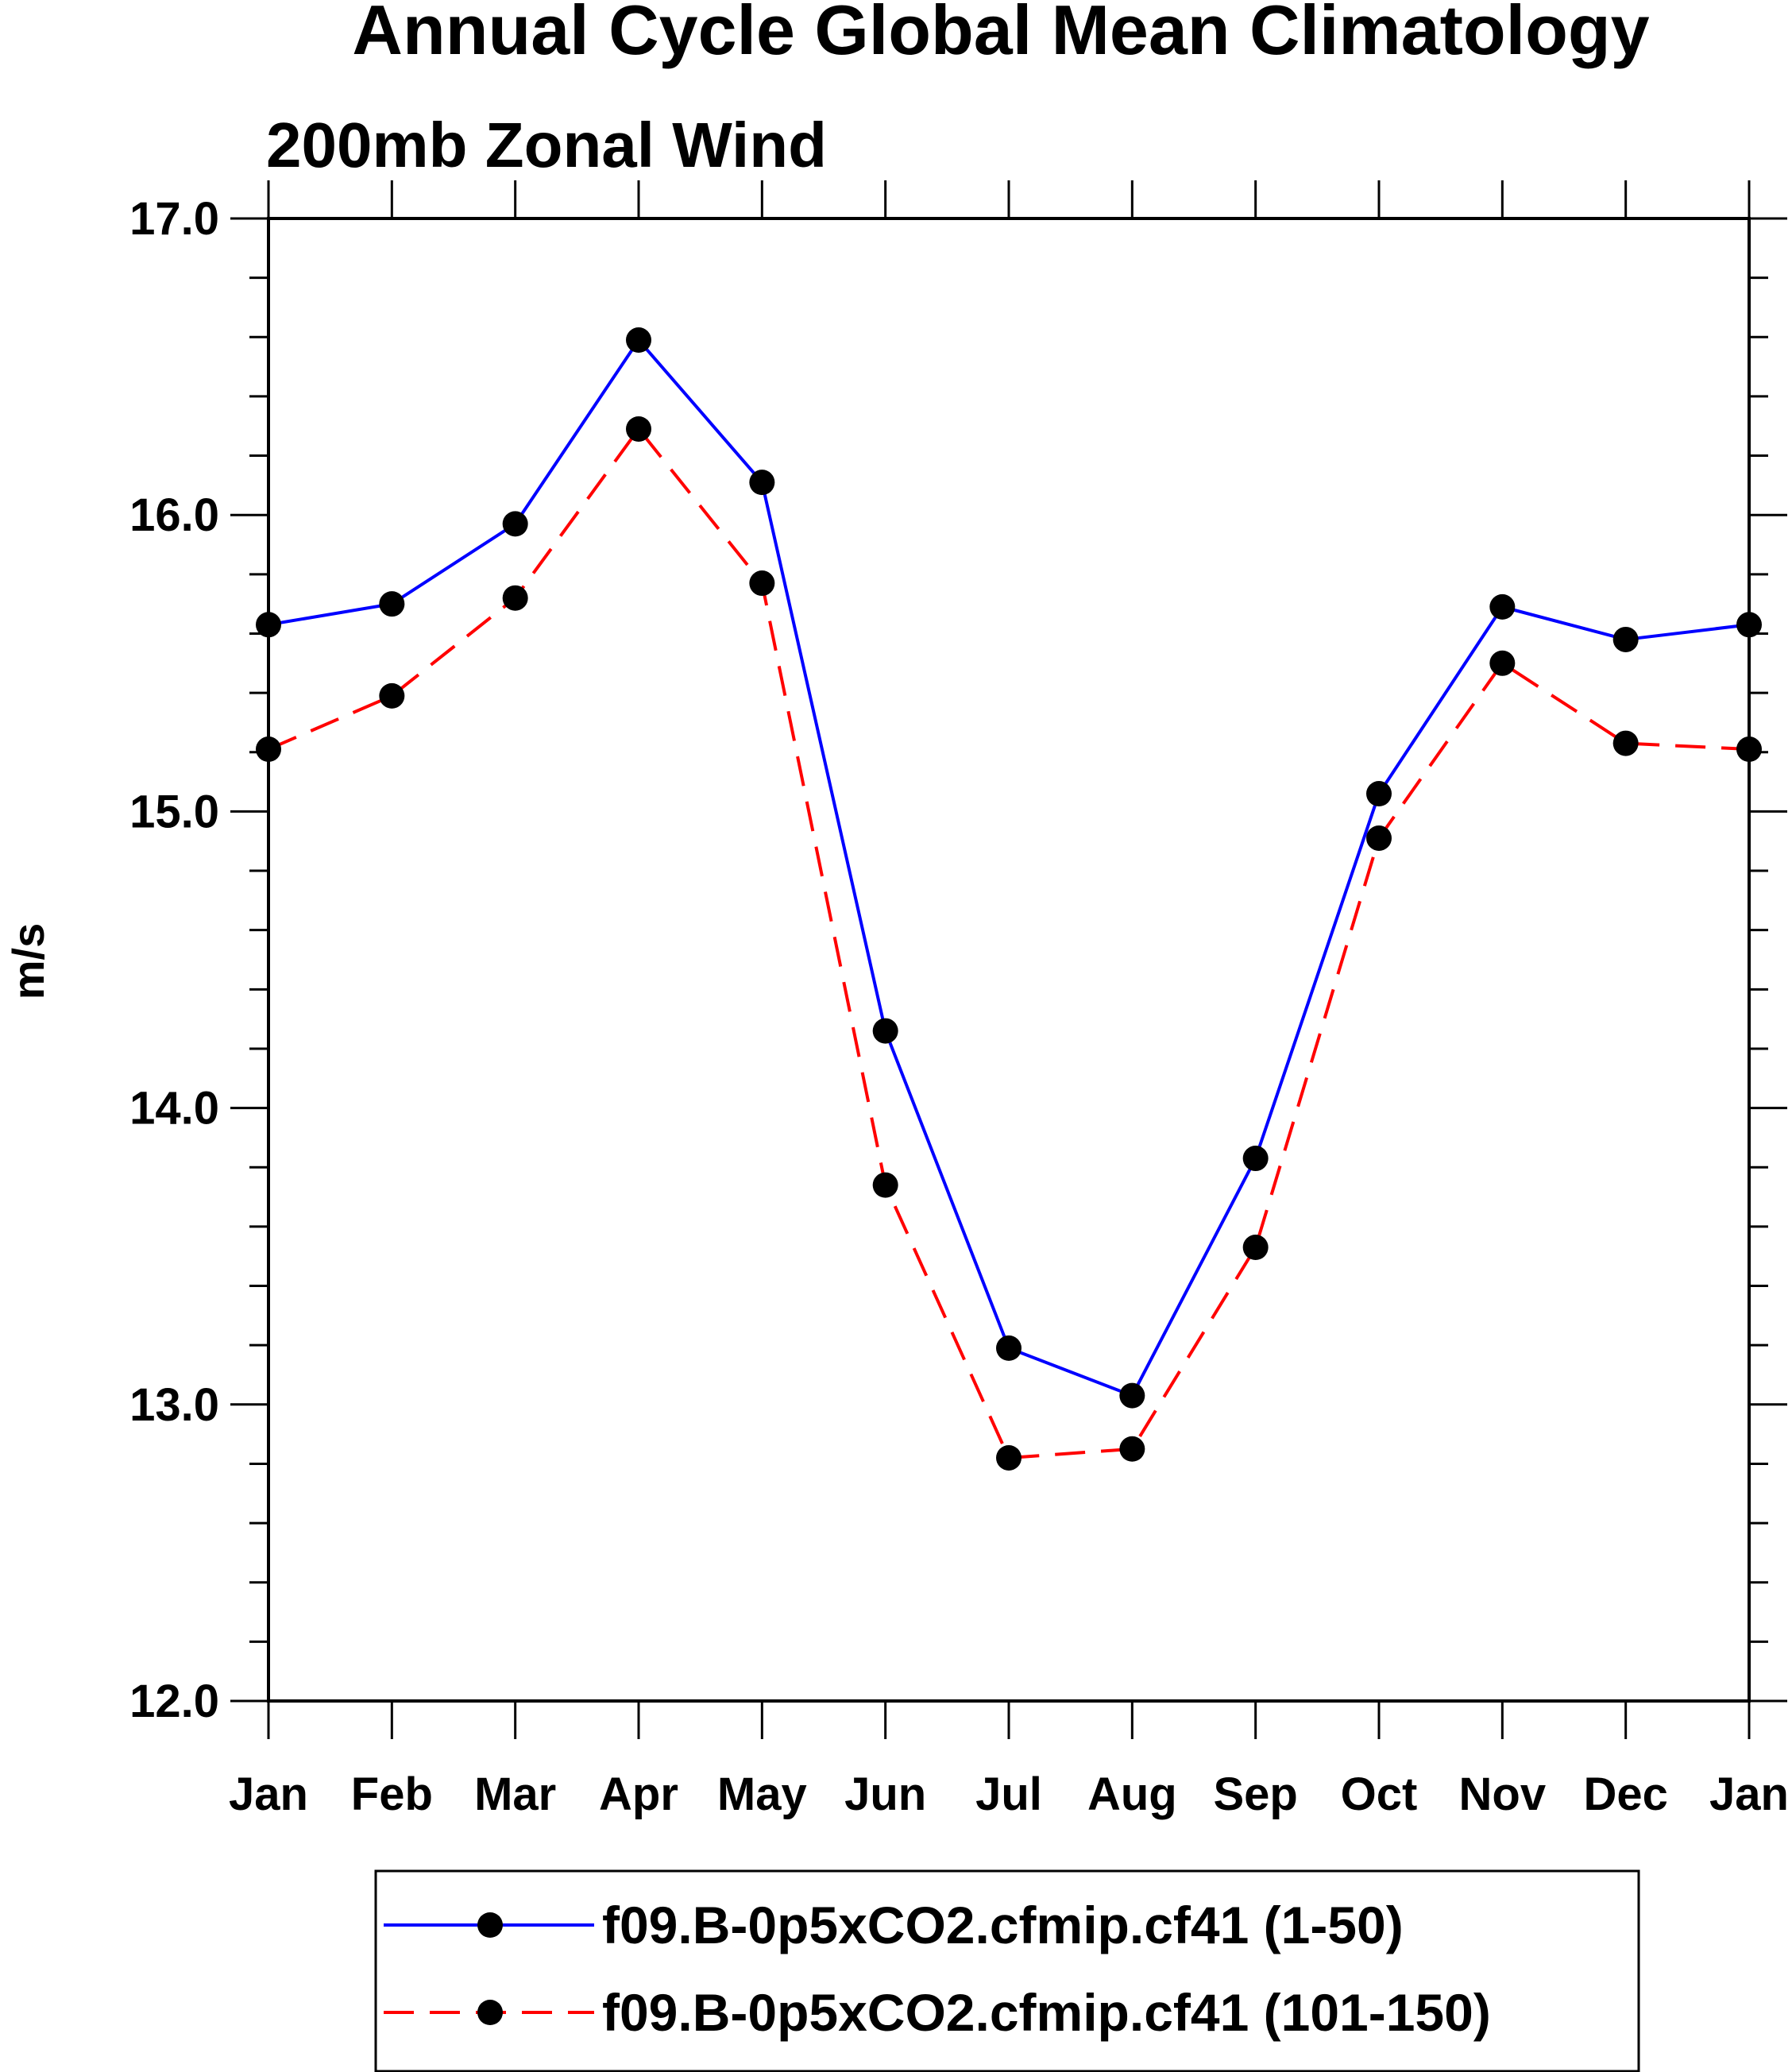 Image resolution: width=1792 pixels, height=2072 pixels. Describe the element at coordinates (174, 1701) in the screenshot. I see `y-tick-label: 12.0` at that location.